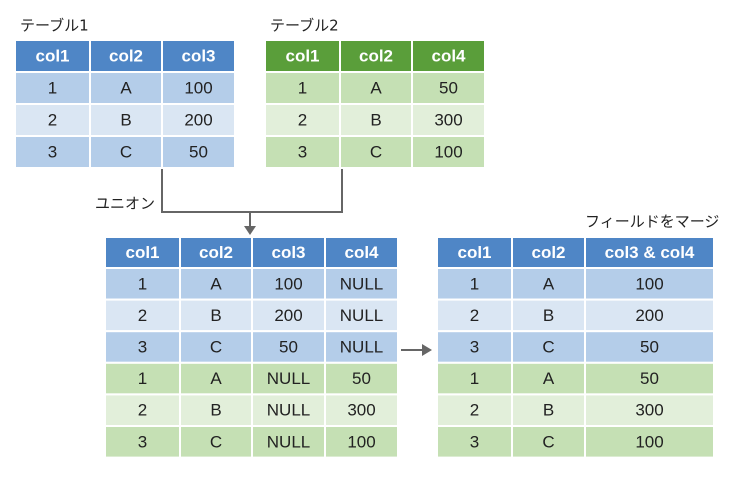 This screenshot has height=496, width=744. I want to click on table-title: テーブル1, so click(54, 26).